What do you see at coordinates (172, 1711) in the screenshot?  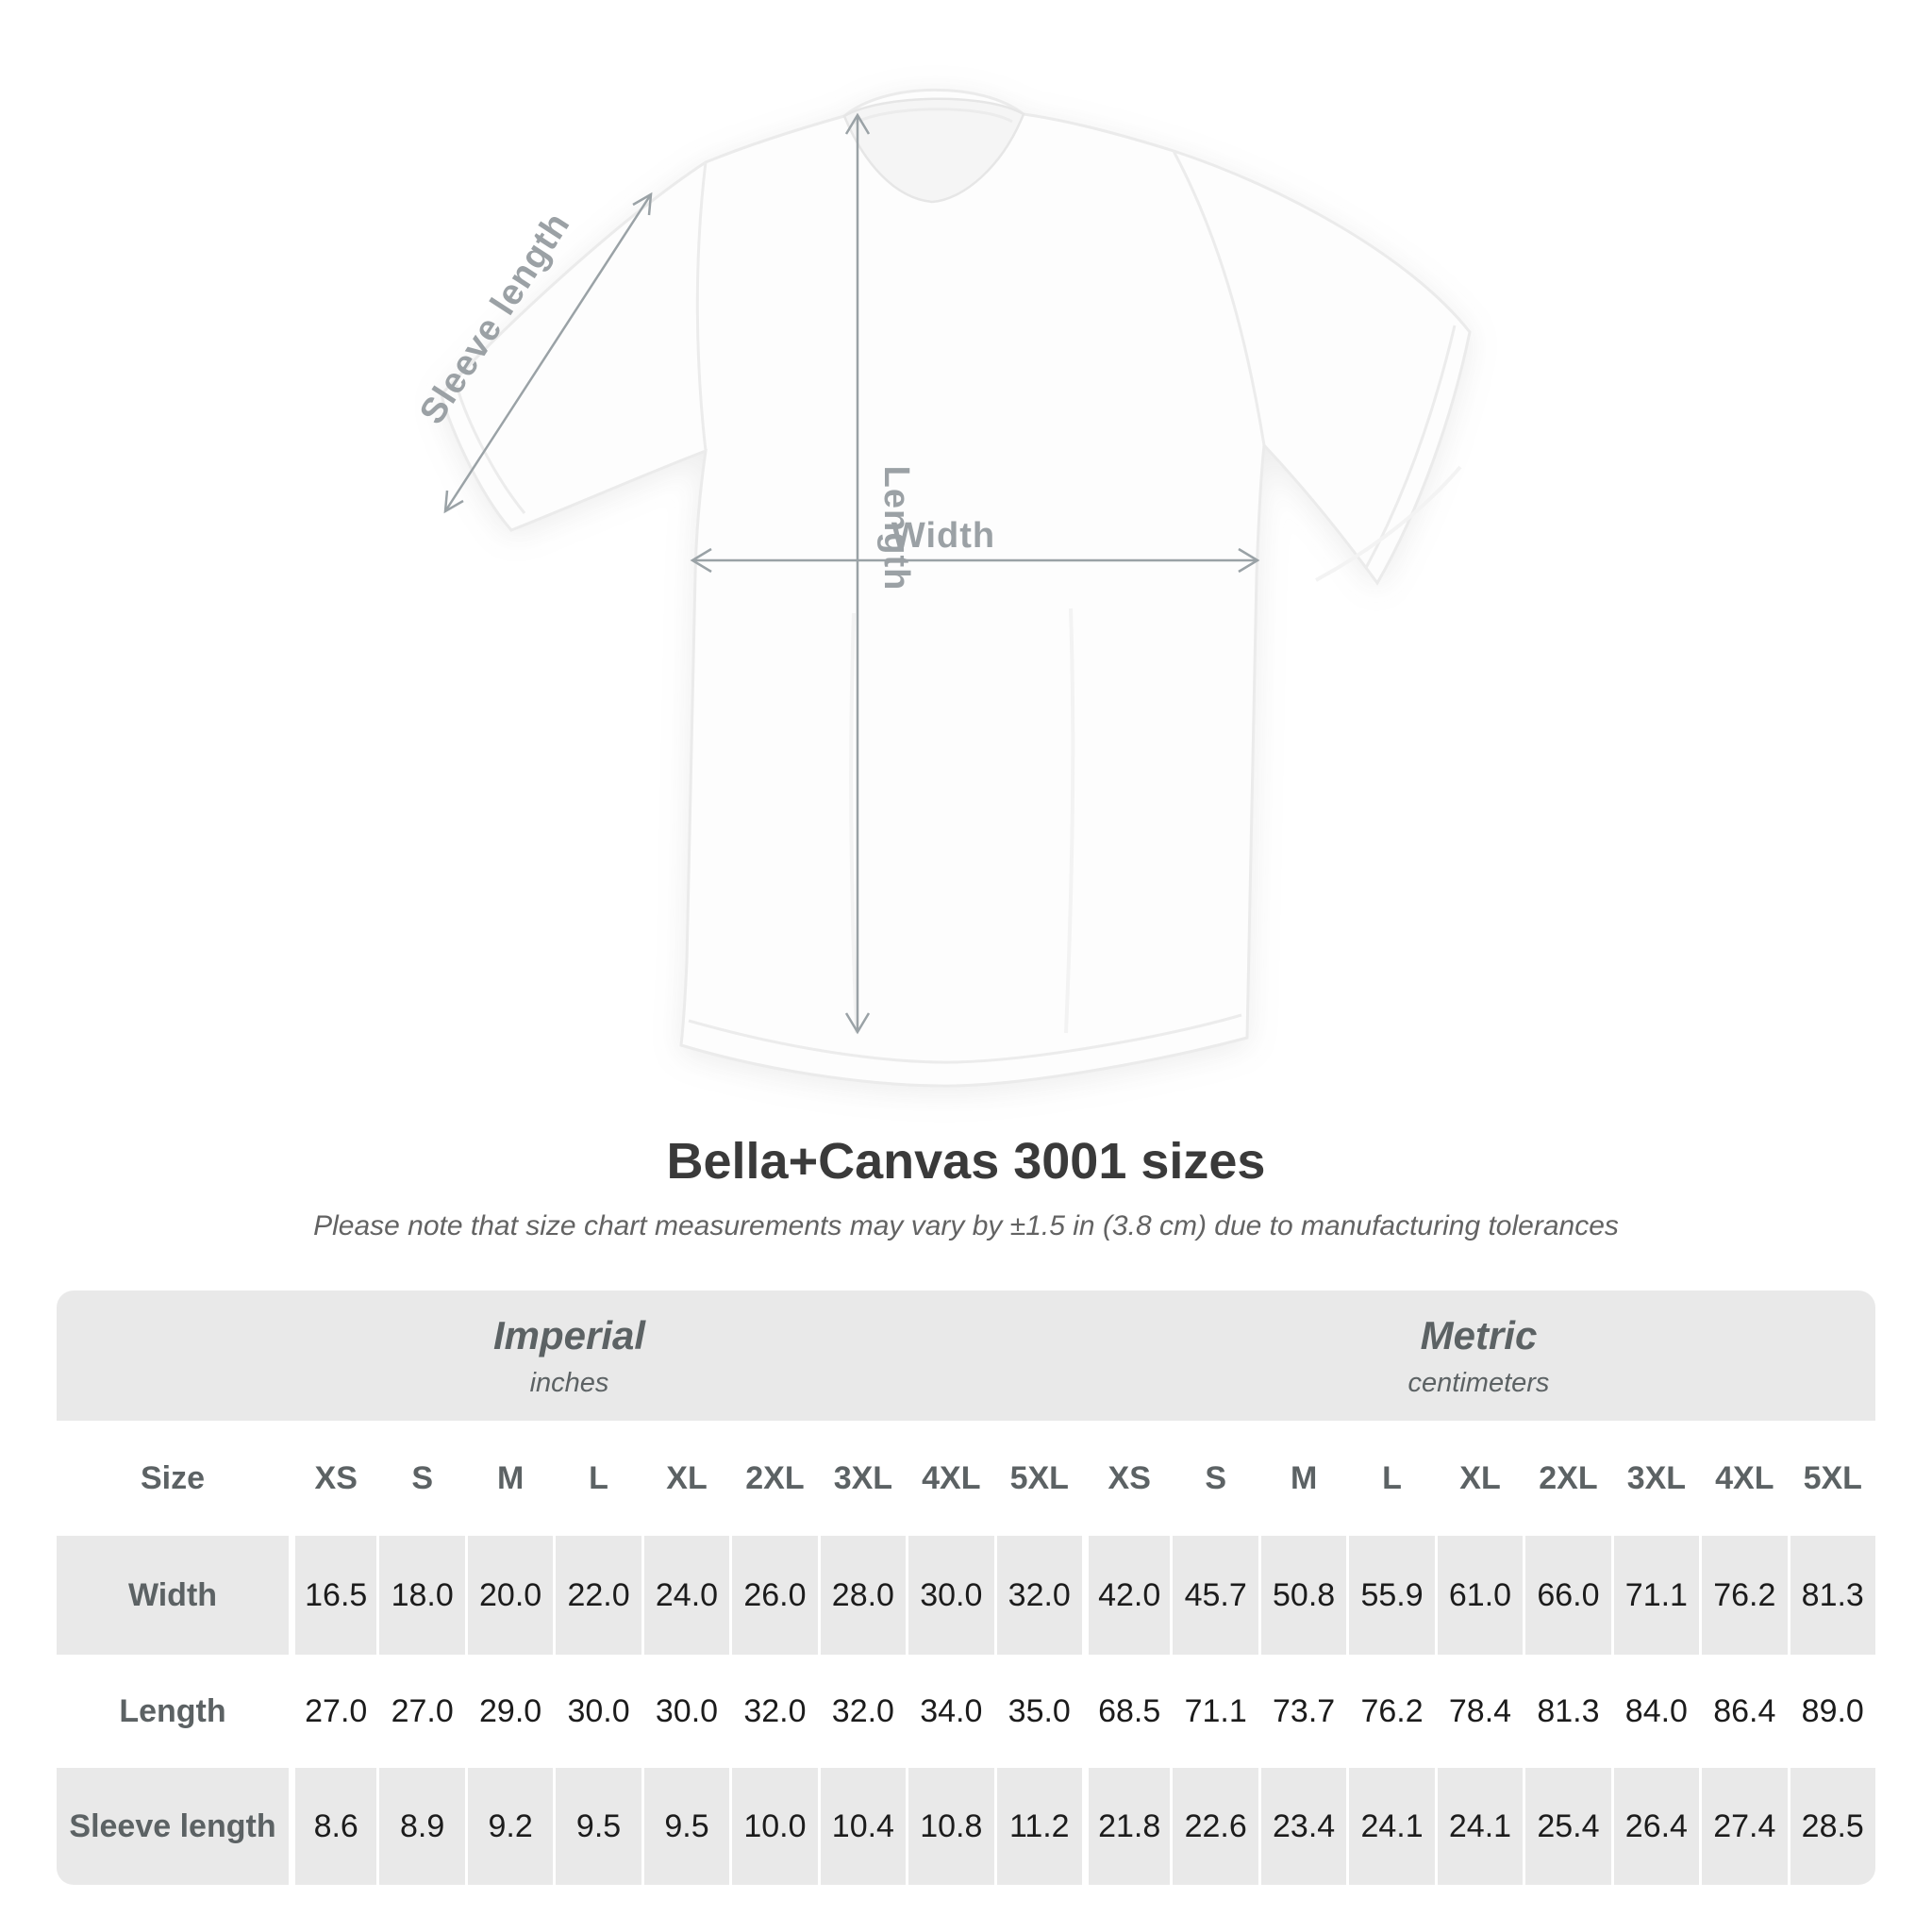 I see `row-label-length: Length` at bounding box center [172, 1711].